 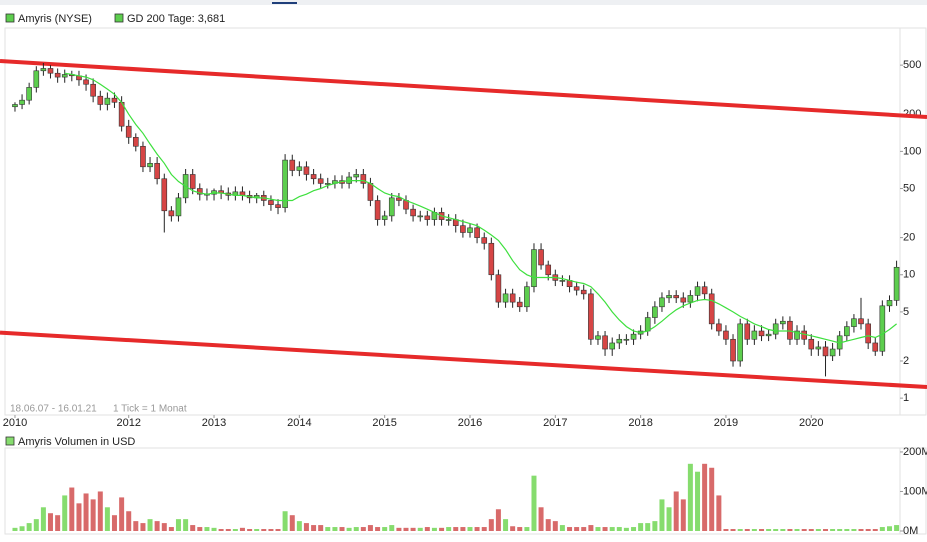 I want to click on y-tick-label: 1, so click(x=906, y=398).